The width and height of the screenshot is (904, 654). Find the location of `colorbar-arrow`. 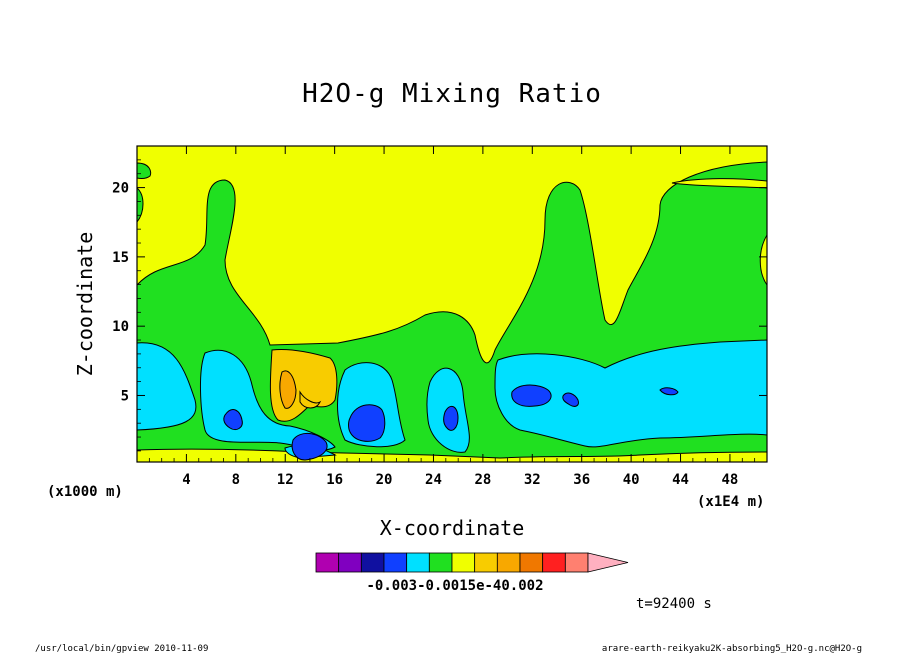

colorbar-arrow is located at coordinates (608, 562).